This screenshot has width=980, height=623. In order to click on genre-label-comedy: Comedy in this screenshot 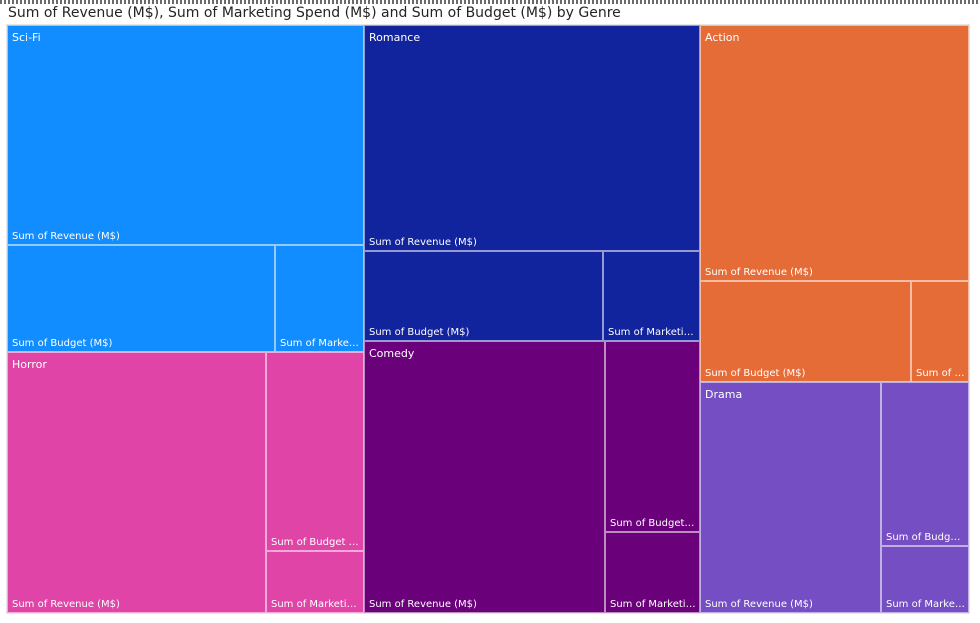, I will do `click(392, 353)`.